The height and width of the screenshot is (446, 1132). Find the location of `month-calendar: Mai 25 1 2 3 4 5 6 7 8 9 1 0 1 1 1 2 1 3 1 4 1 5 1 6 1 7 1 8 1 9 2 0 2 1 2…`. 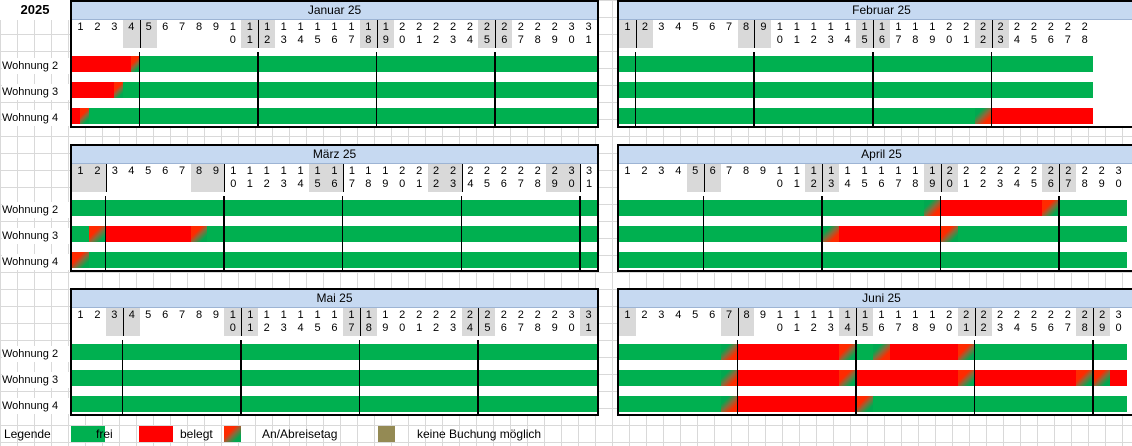

month-calendar: Mai 25 1 2 3 4 5 6 7 8 9 1 0 1 1 1 2 1 3 1 4 1 5 1 6 1 7 1 8 1 9 2 0 2 1 2… is located at coordinates (334, 352).